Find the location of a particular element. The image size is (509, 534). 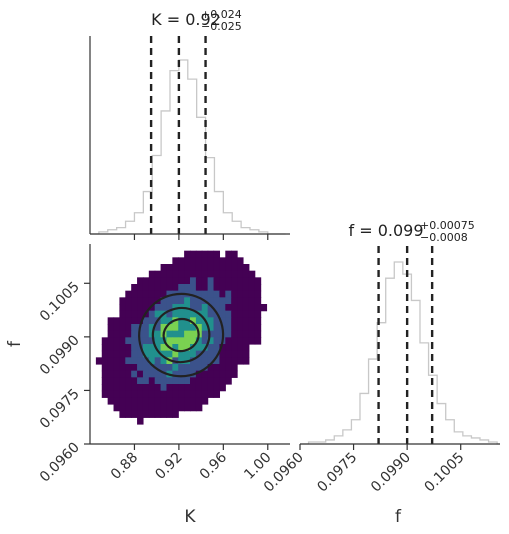

title-k-minus: −0.025 is located at coordinates (221, 26).